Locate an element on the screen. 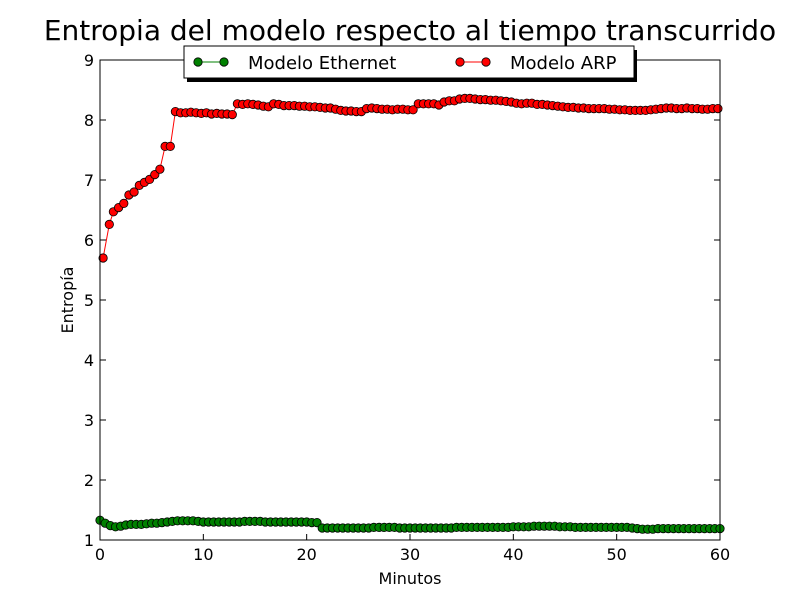 This screenshot has width=800, height=600. legend-label: Modelo Ethernet is located at coordinates (322, 63).